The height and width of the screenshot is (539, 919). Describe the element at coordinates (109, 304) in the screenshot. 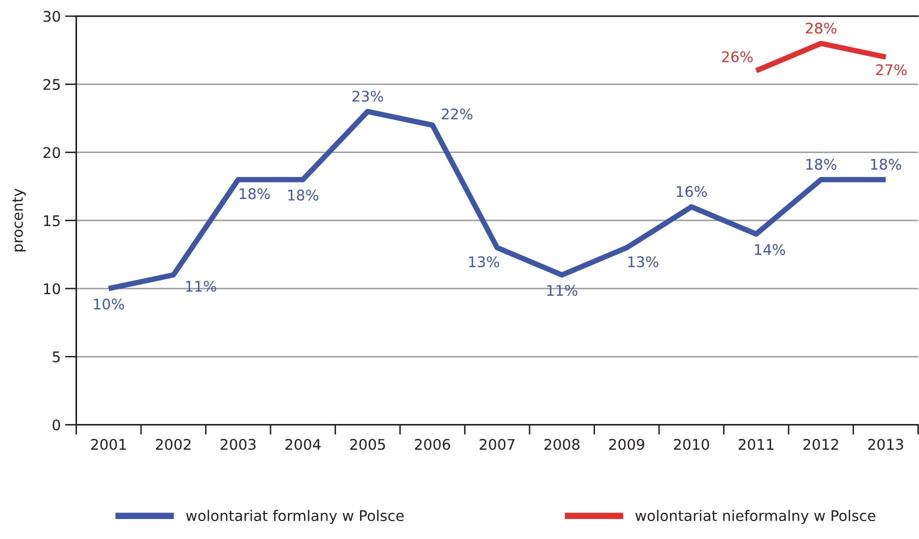

I see `data-label: 10%` at that location.